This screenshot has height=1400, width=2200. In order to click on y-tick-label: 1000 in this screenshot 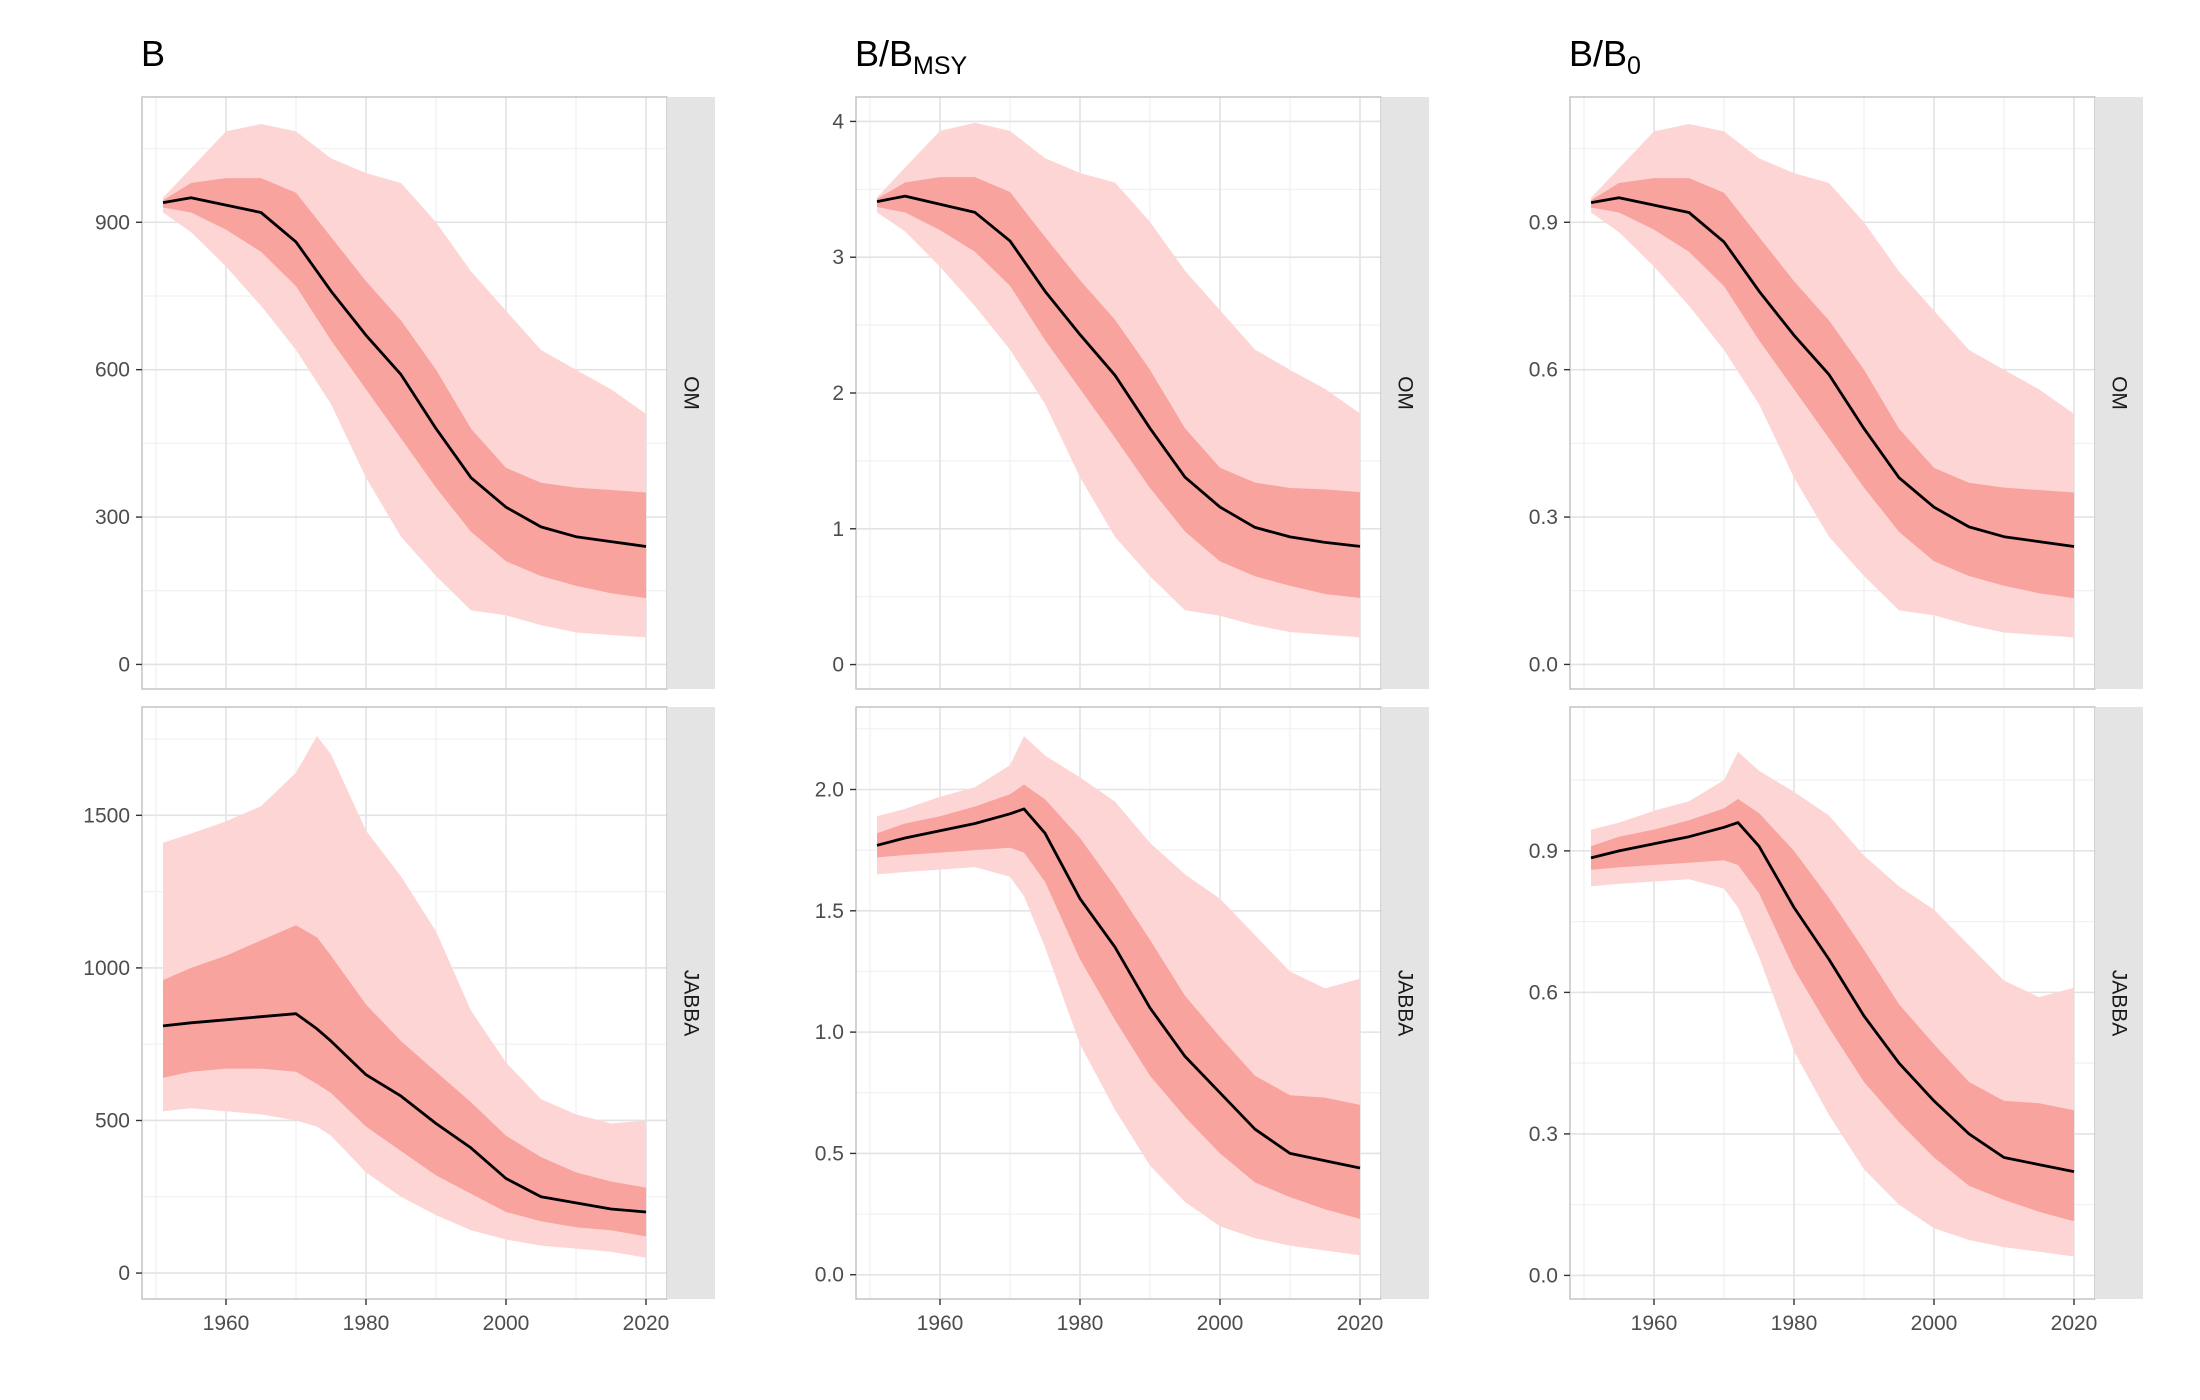, I will do `click(106, 968)`.